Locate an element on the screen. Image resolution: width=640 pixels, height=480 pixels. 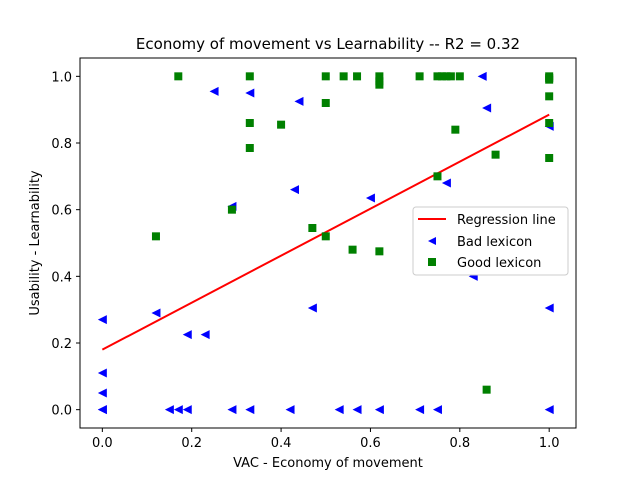
x-tick-label: 0.8 is located at coordinates (459, 443).